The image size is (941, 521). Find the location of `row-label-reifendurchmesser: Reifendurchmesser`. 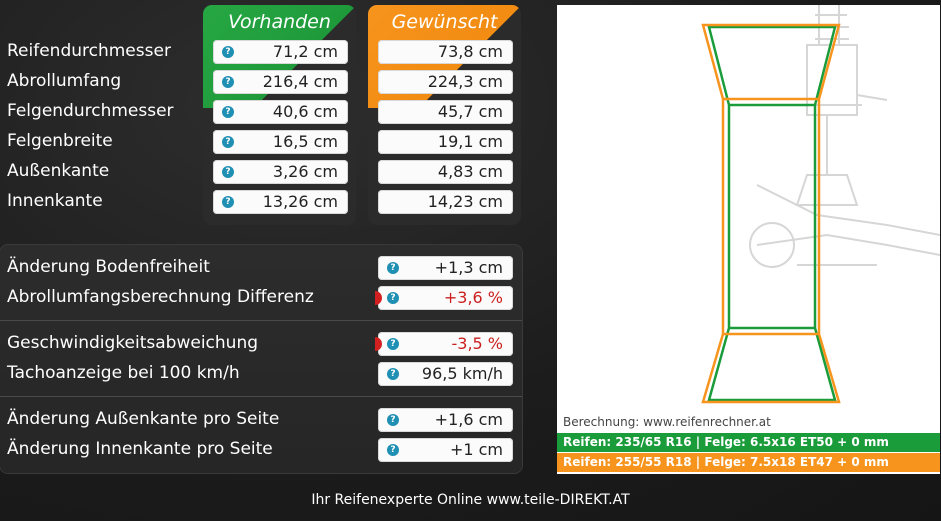

row-label-reifendurchmesser: Reifendurchmesser is located at coordinates (89, 51).